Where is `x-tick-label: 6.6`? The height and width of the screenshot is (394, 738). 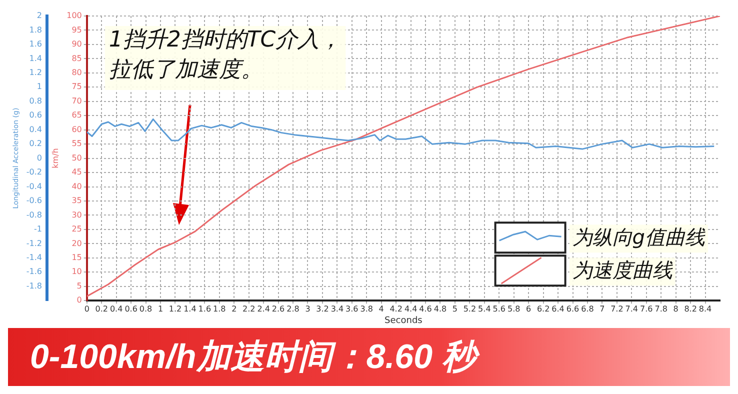 x-tick-label: 6.6 is located at coordinates (573, 309).